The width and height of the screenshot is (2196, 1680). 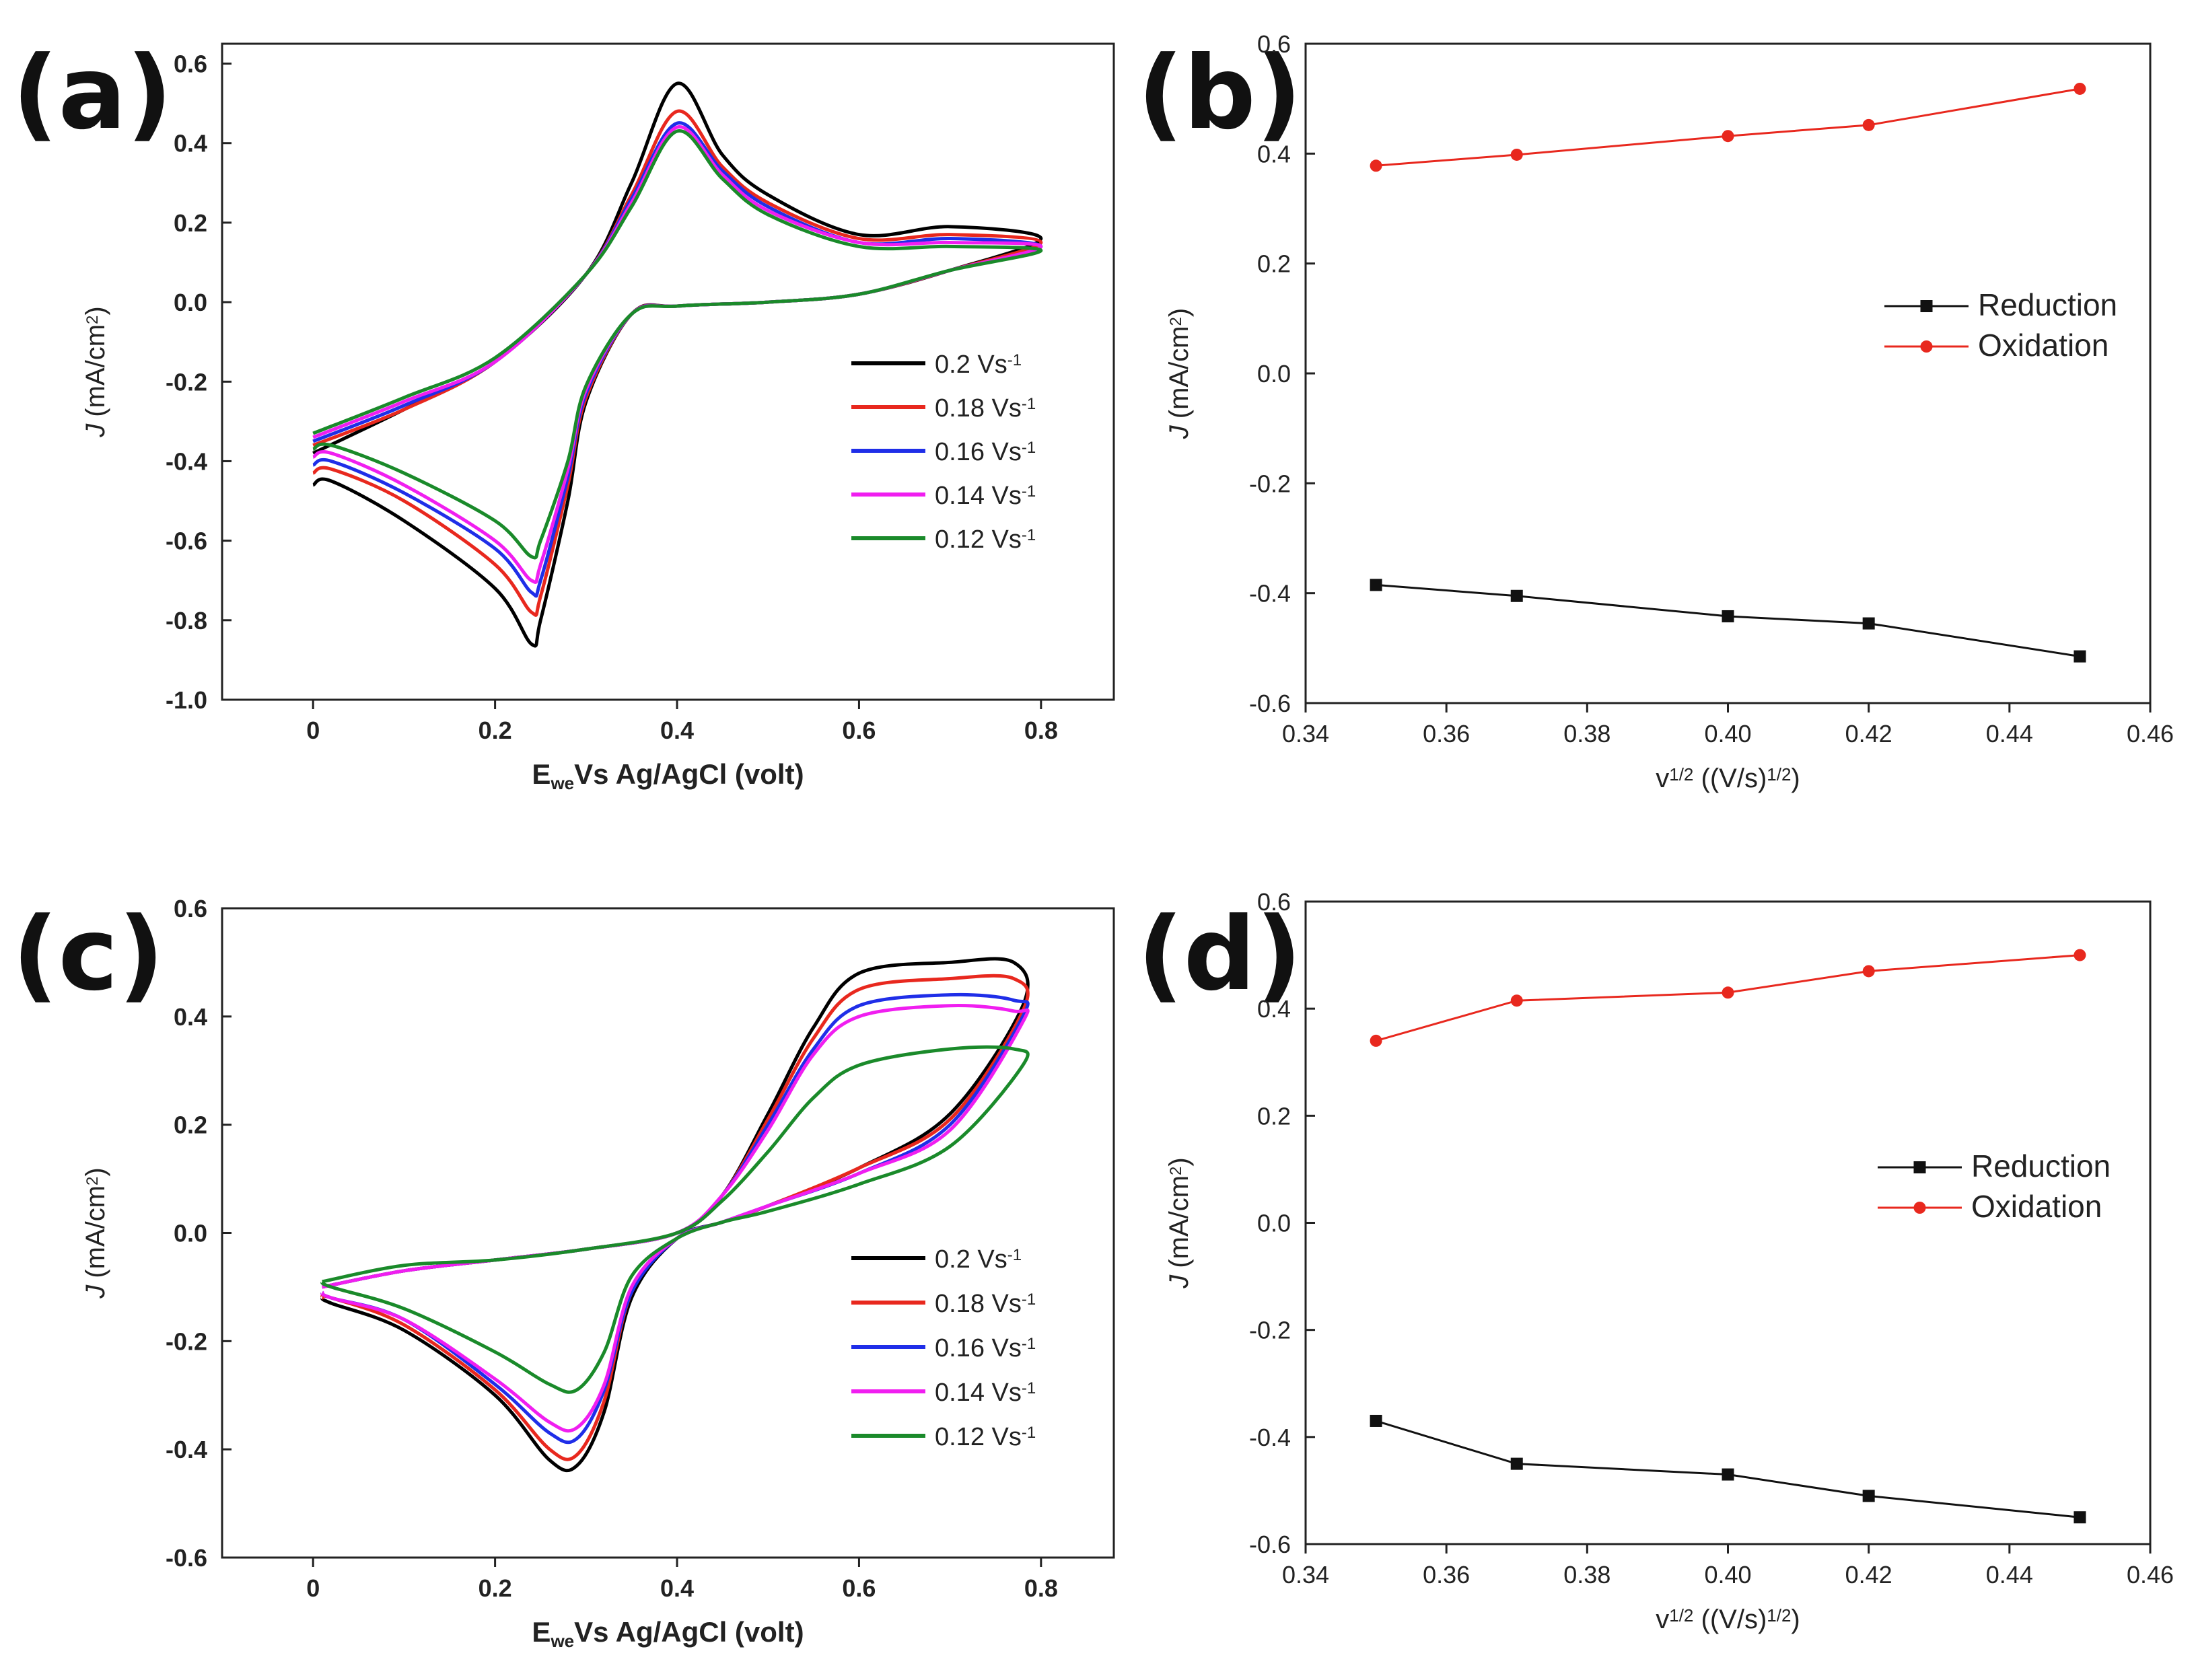 I want to click on series-line-0-12-vs, so click(x=675, y=1220).